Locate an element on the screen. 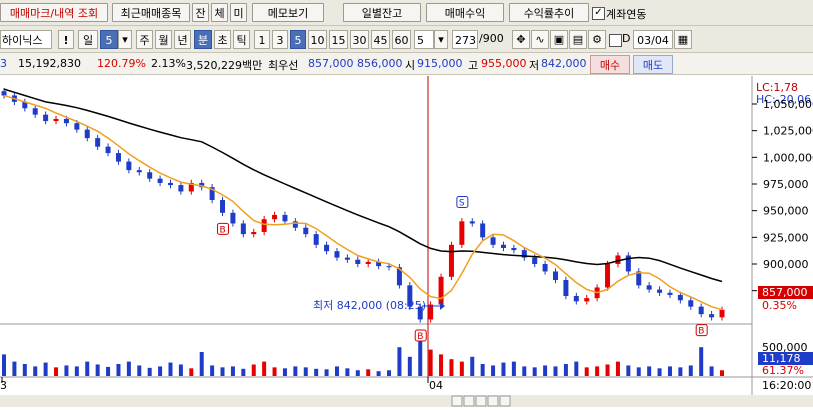  minute-5-button: 5 is located at coordinates (298, 39).